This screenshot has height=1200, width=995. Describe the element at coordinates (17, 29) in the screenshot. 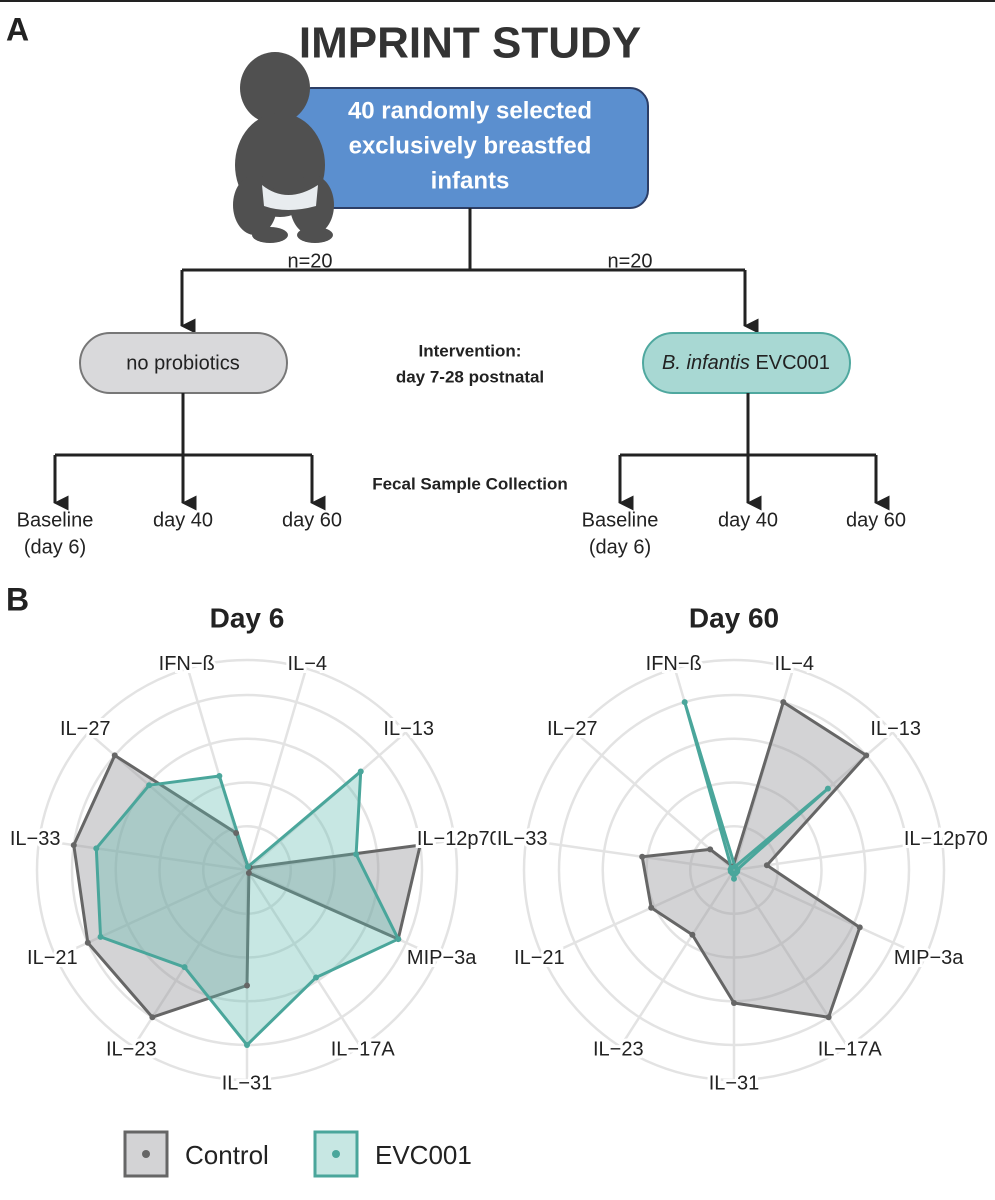

I see `panel-label: A` at that location.